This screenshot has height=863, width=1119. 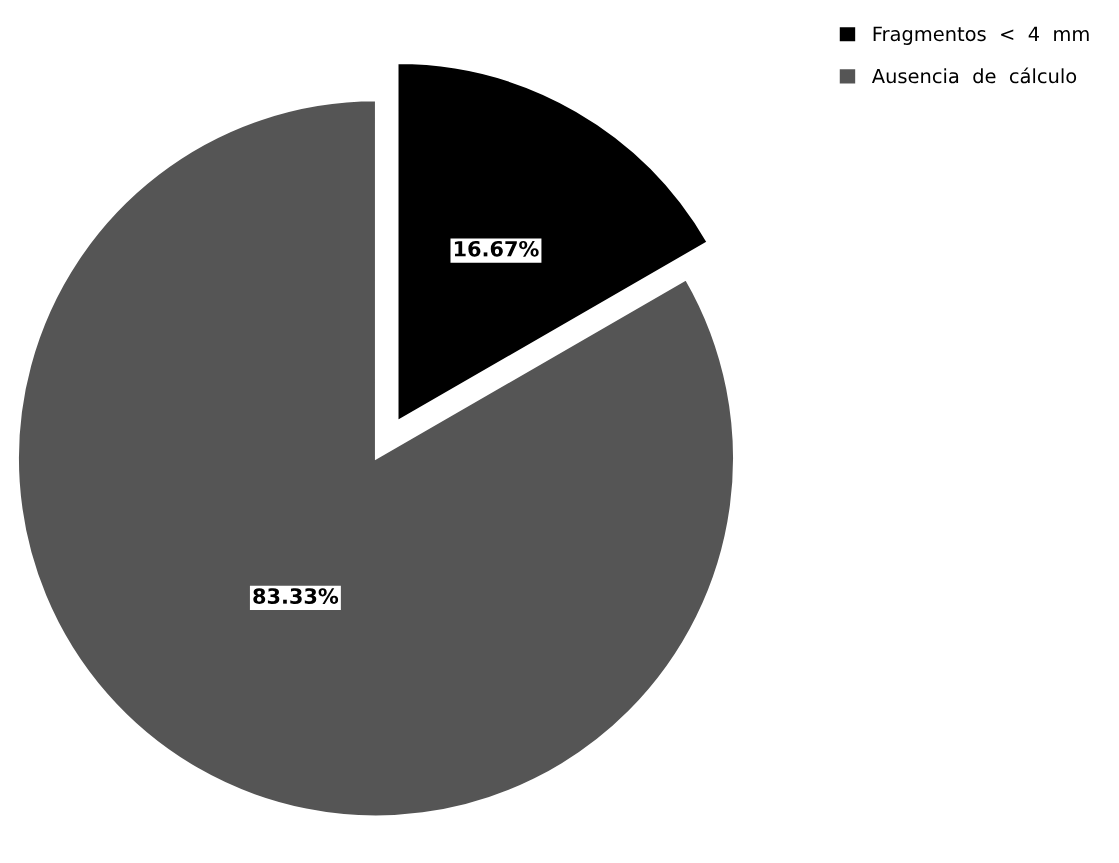 I want to click on data-label: 16.67%, so click(x=496, y=248).